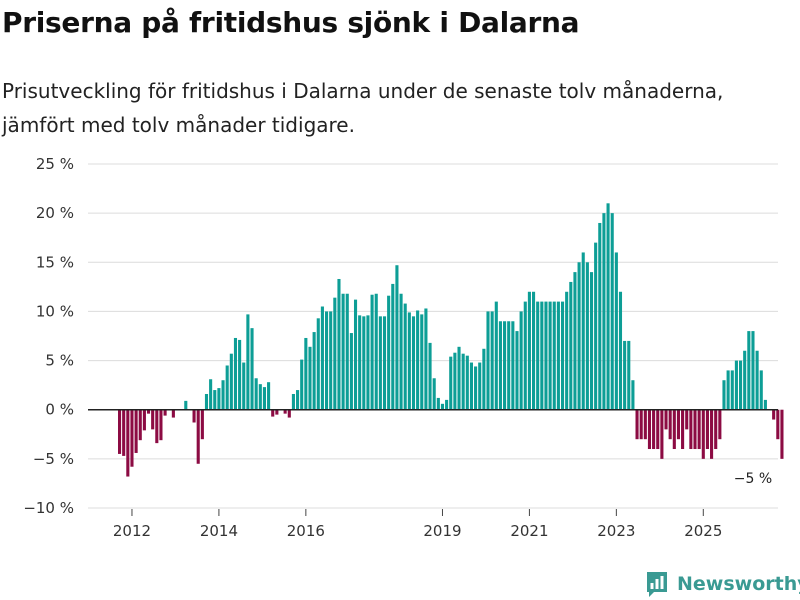 The height and width of the screenshot is (600, 800). What do you see at coordinates (306, 531) in the screenshot?
I see `x-tick-label: 2016` at bounding box center [306, 531].